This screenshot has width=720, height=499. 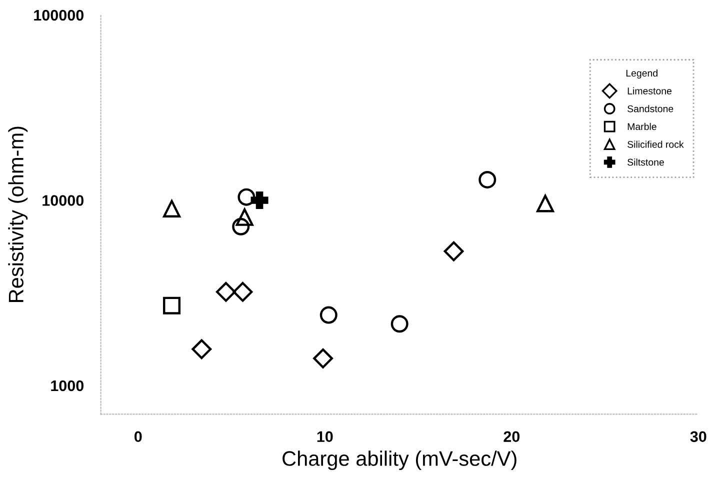 What do you see at coordinates (656, 144) in the screenshot?
I see `legend-label: Silicified rock` at bounding box center [656, 144].